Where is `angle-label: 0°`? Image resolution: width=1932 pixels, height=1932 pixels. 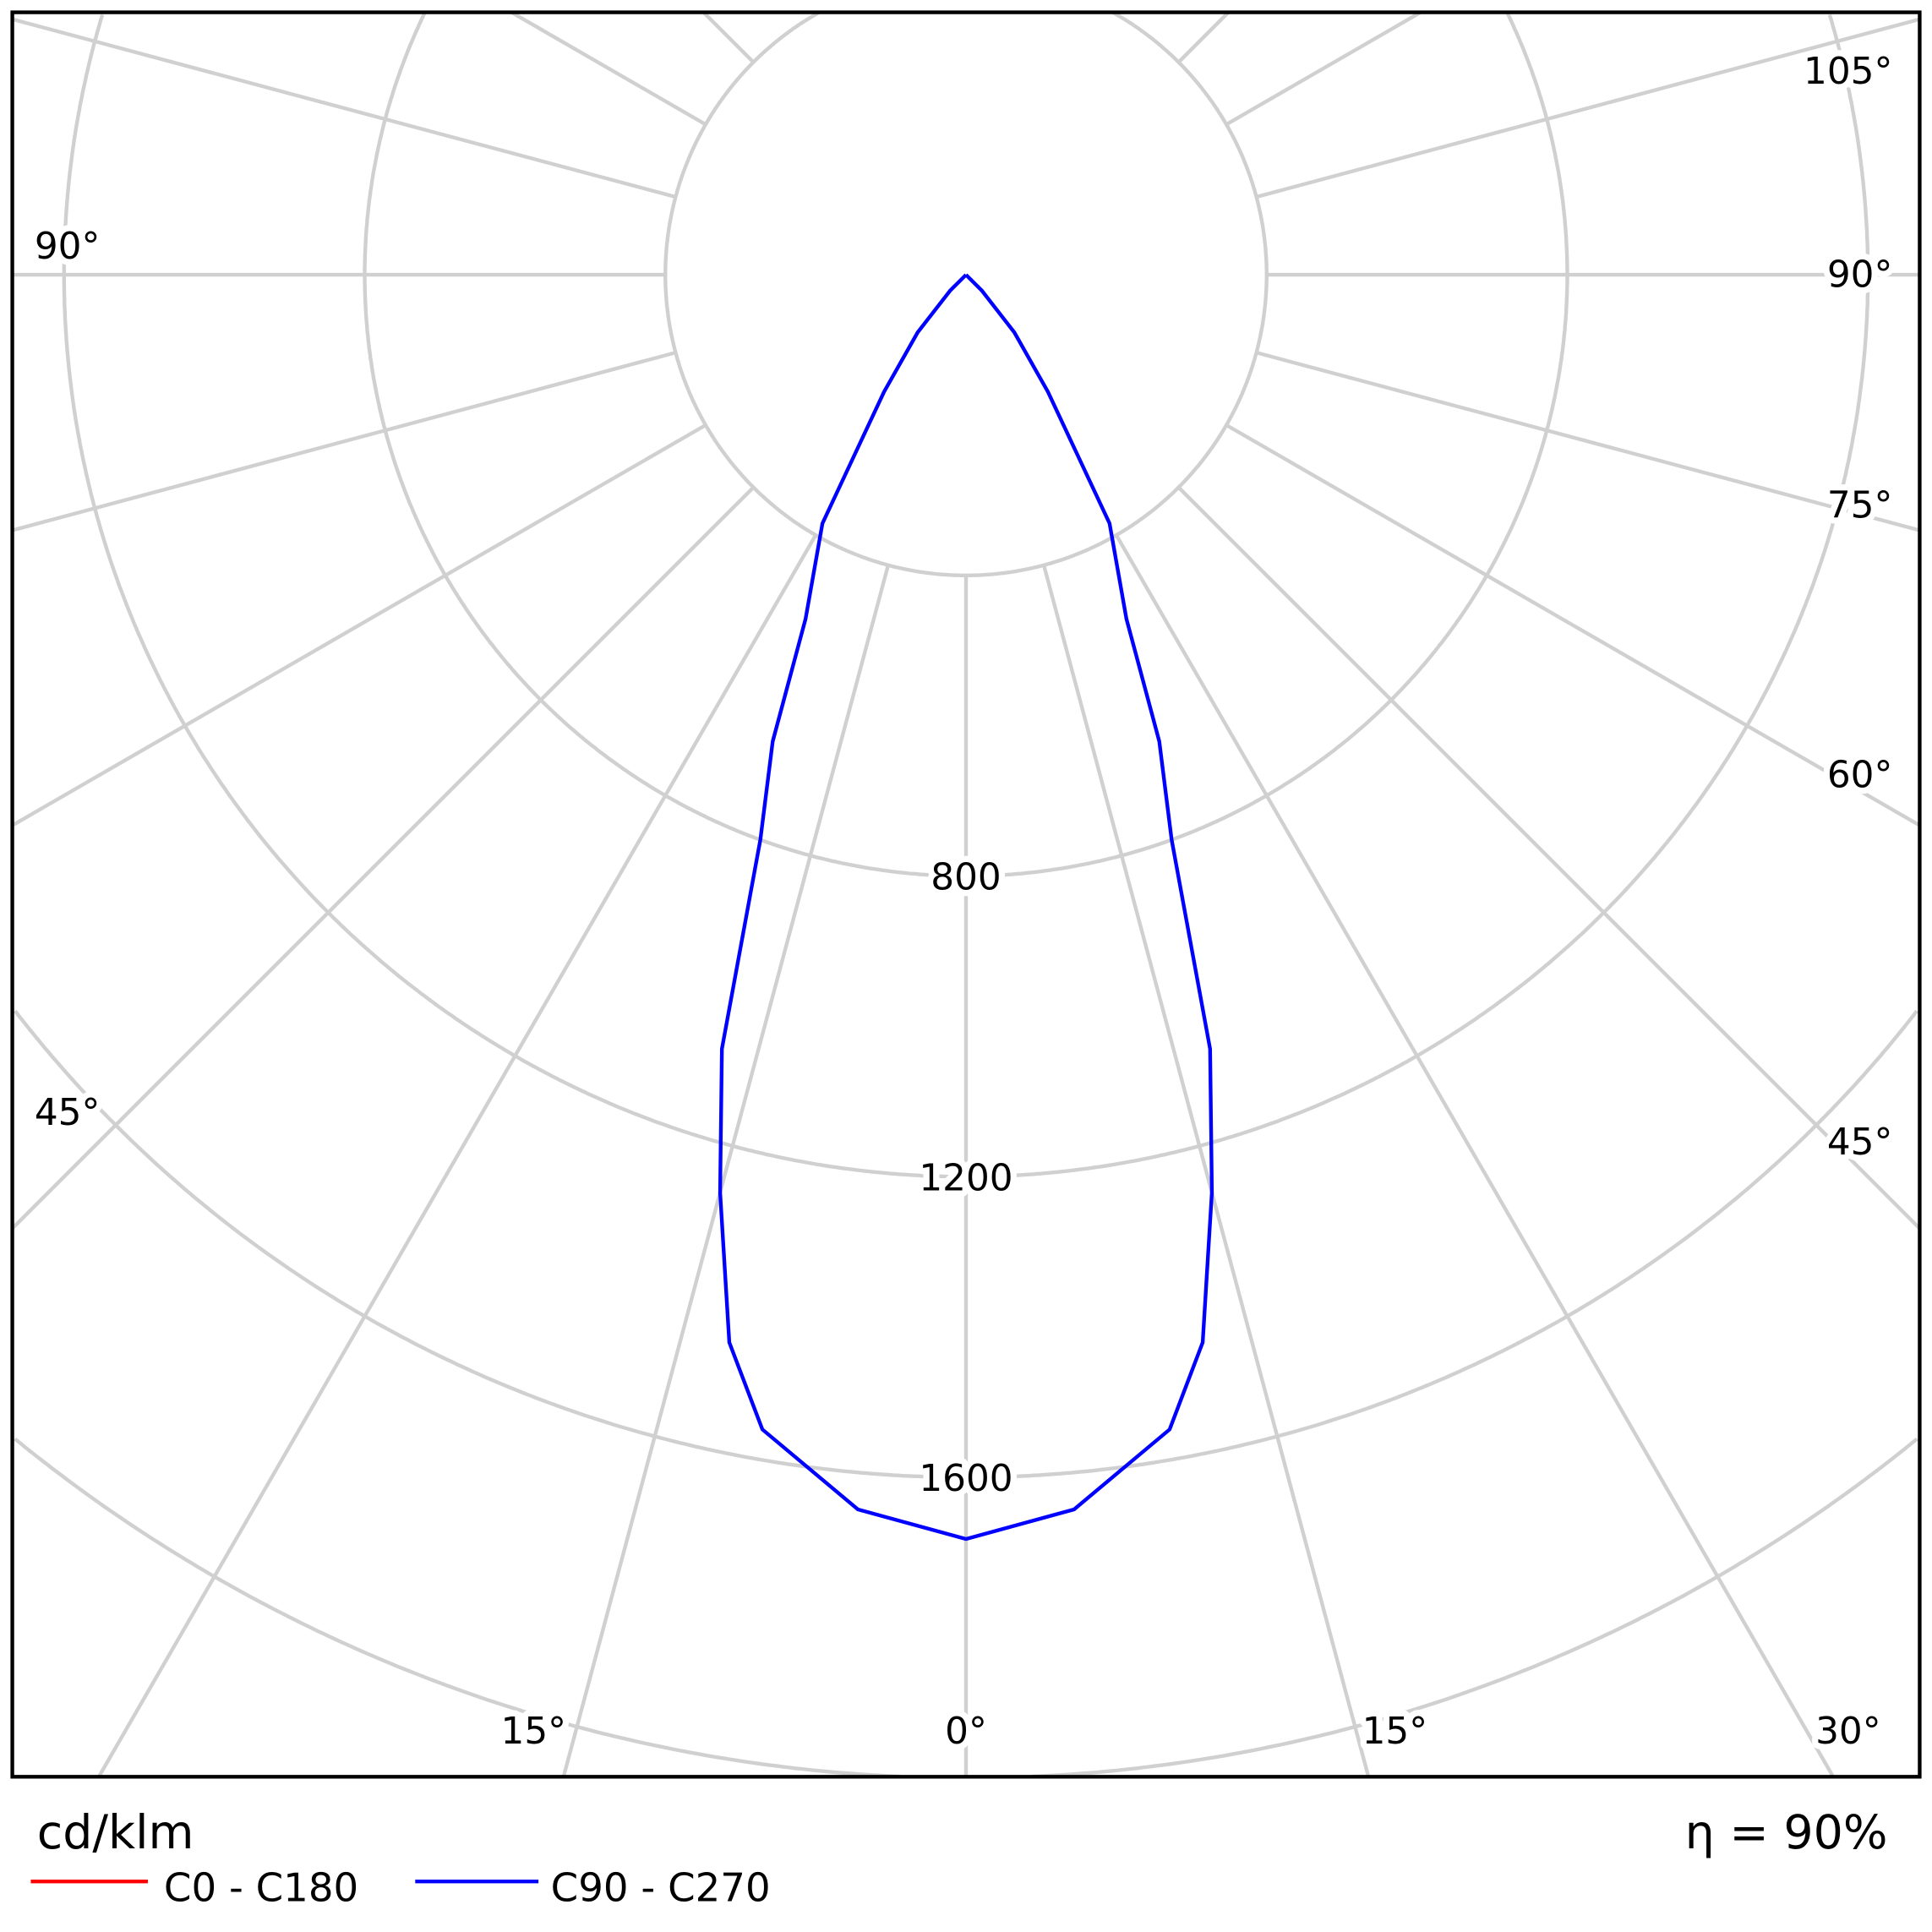 angle-label: 0° is located at coordinates (966, 1731).